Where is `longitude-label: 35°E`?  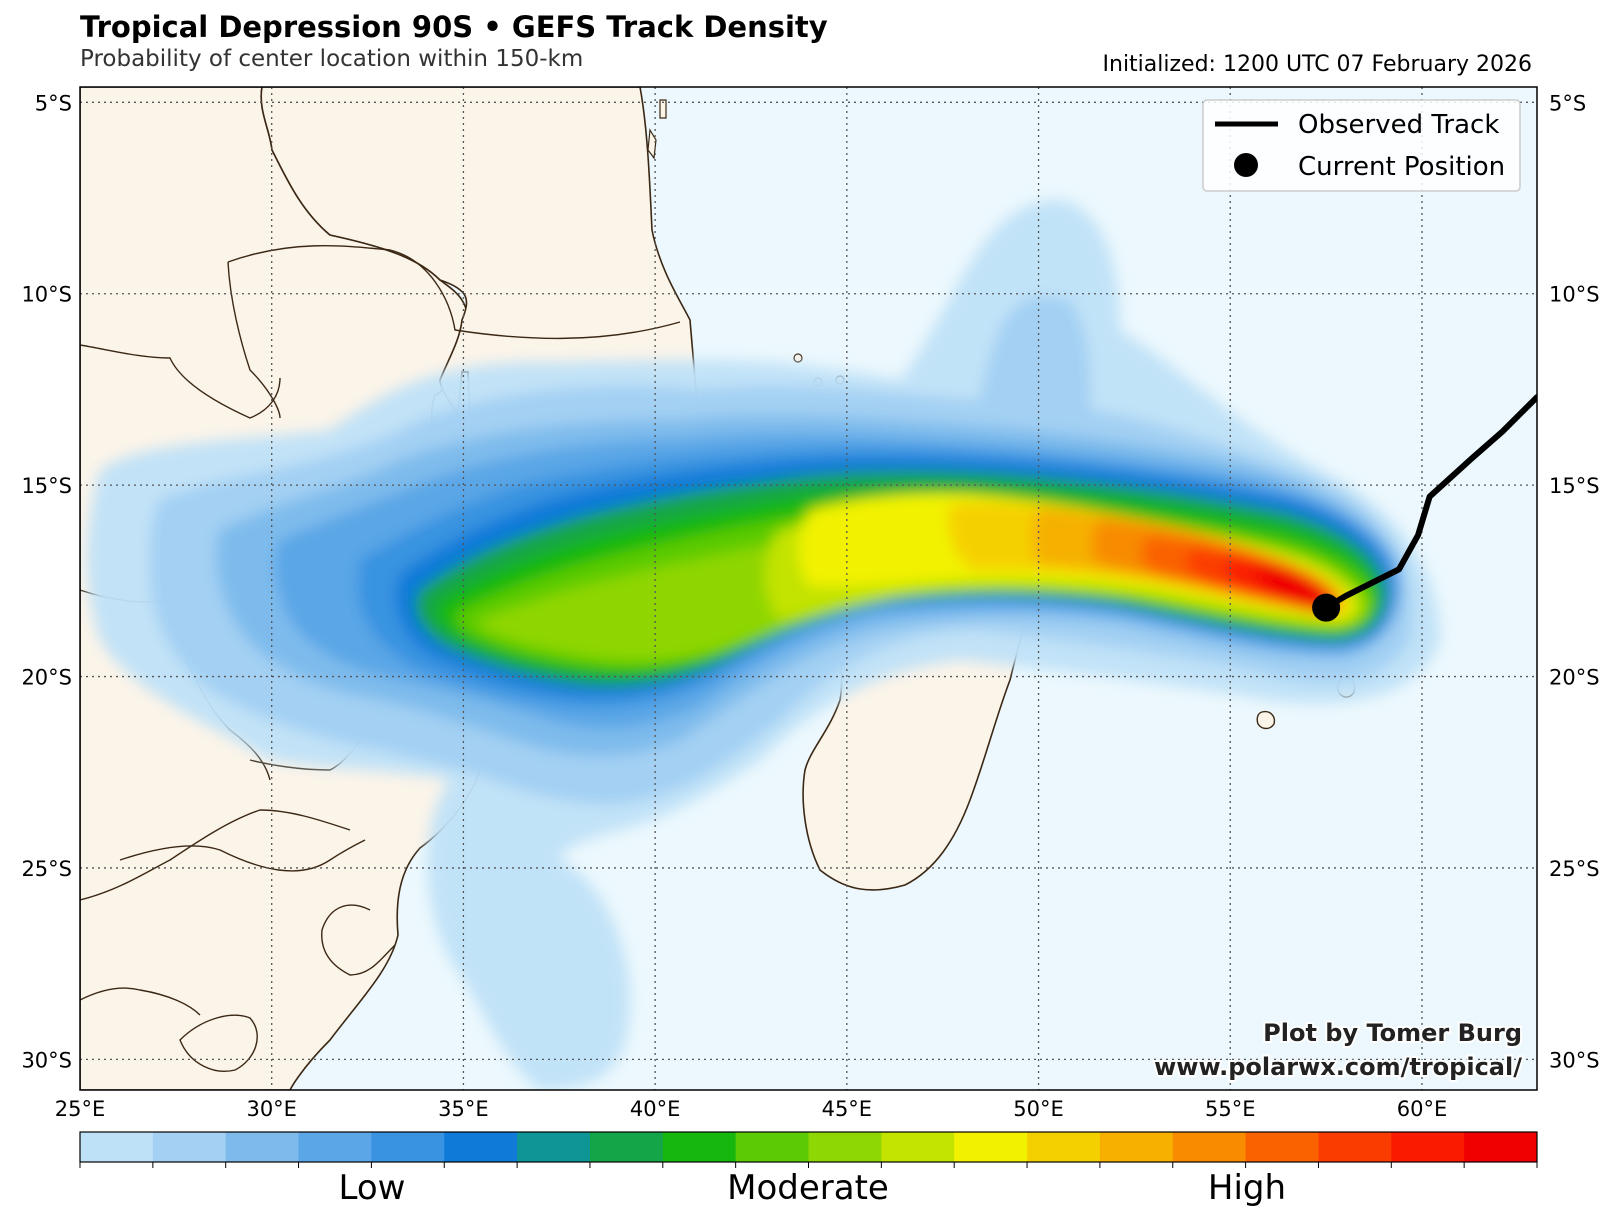 longitude-label: 35°E is located at coordinates (463, 1109).